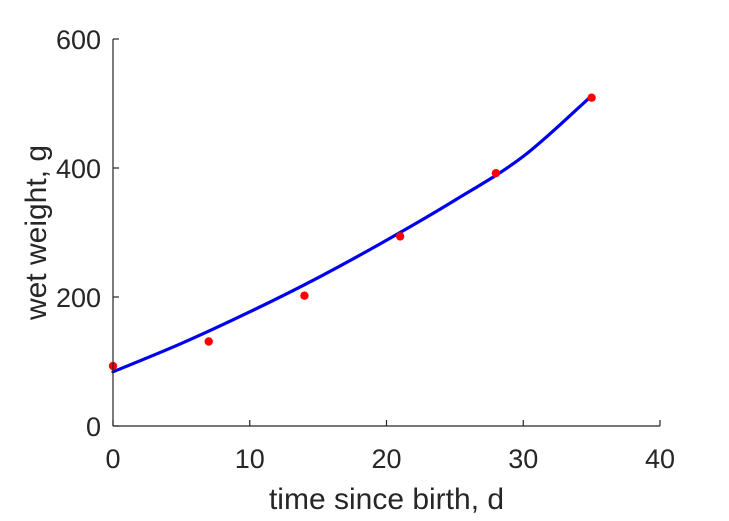 This screenshot has height=521, width=729. Describe the element at coordinates (93, 427) in the screenshot. I see `y-tick-label: 0` at that location.